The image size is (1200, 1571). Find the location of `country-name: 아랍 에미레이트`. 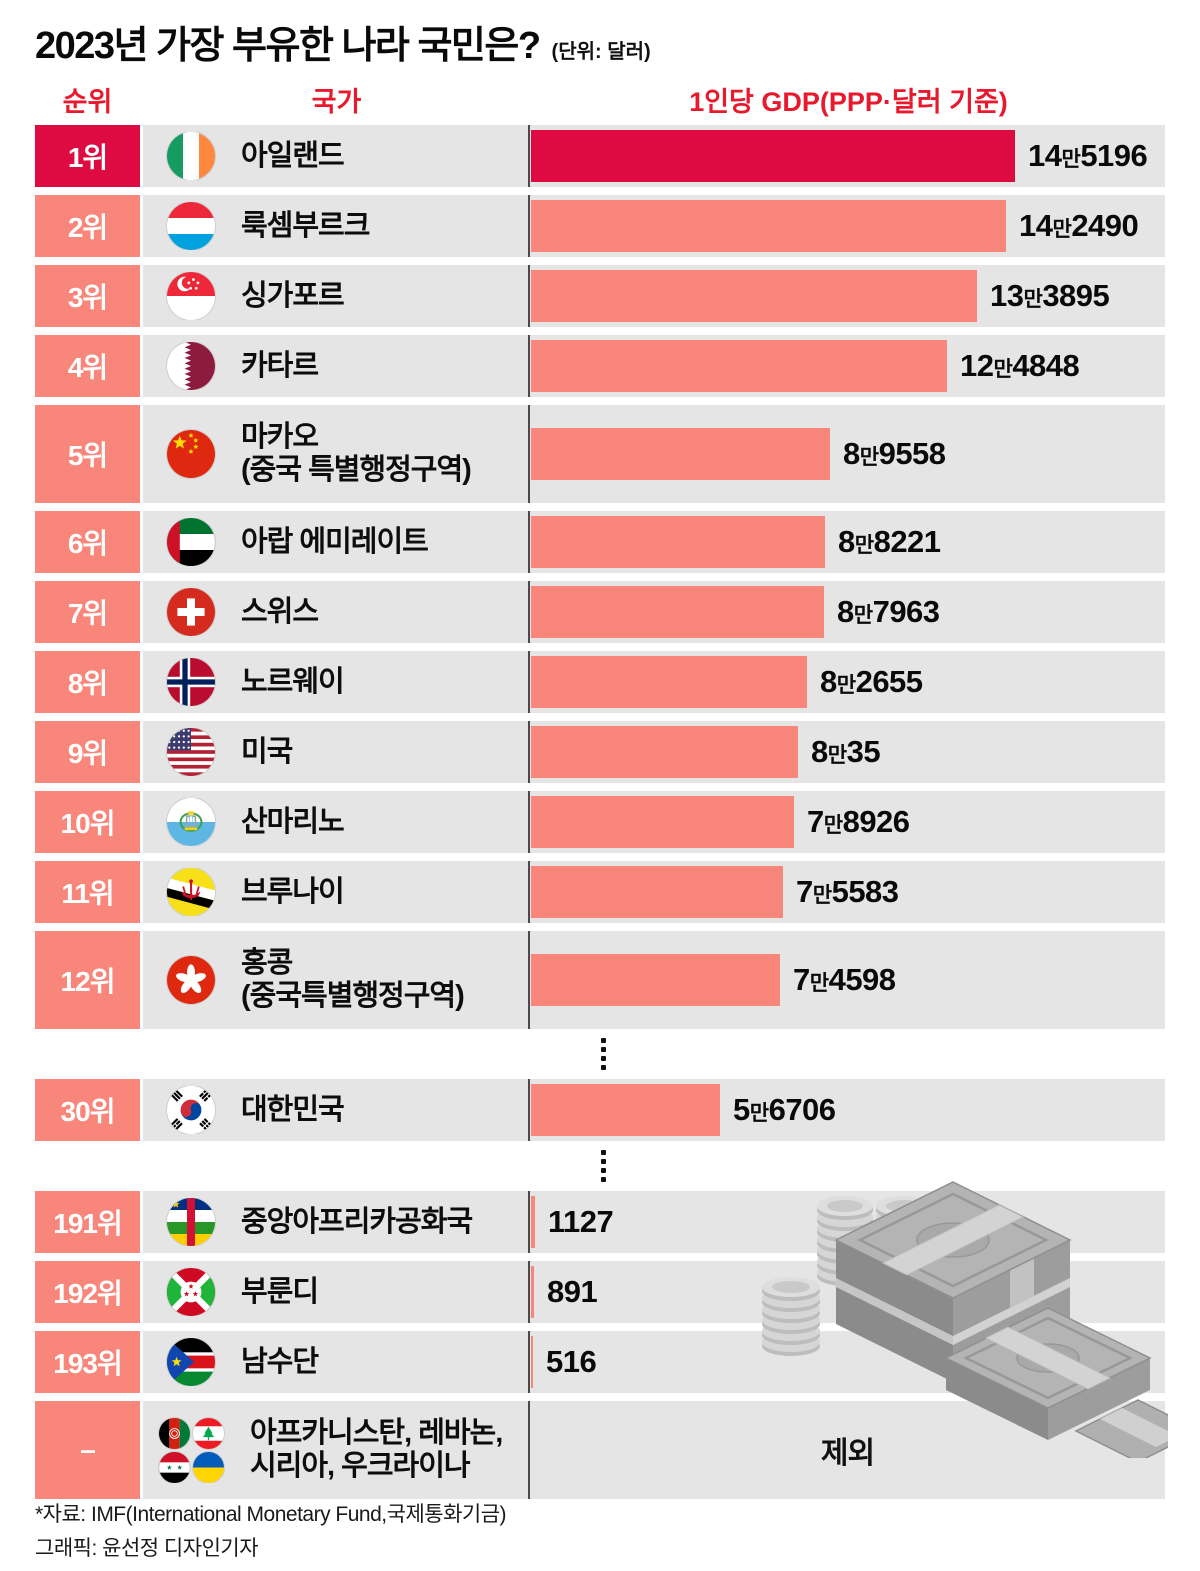

country-name: 아랍 에미레이트 is located at coordinates (335, 541).